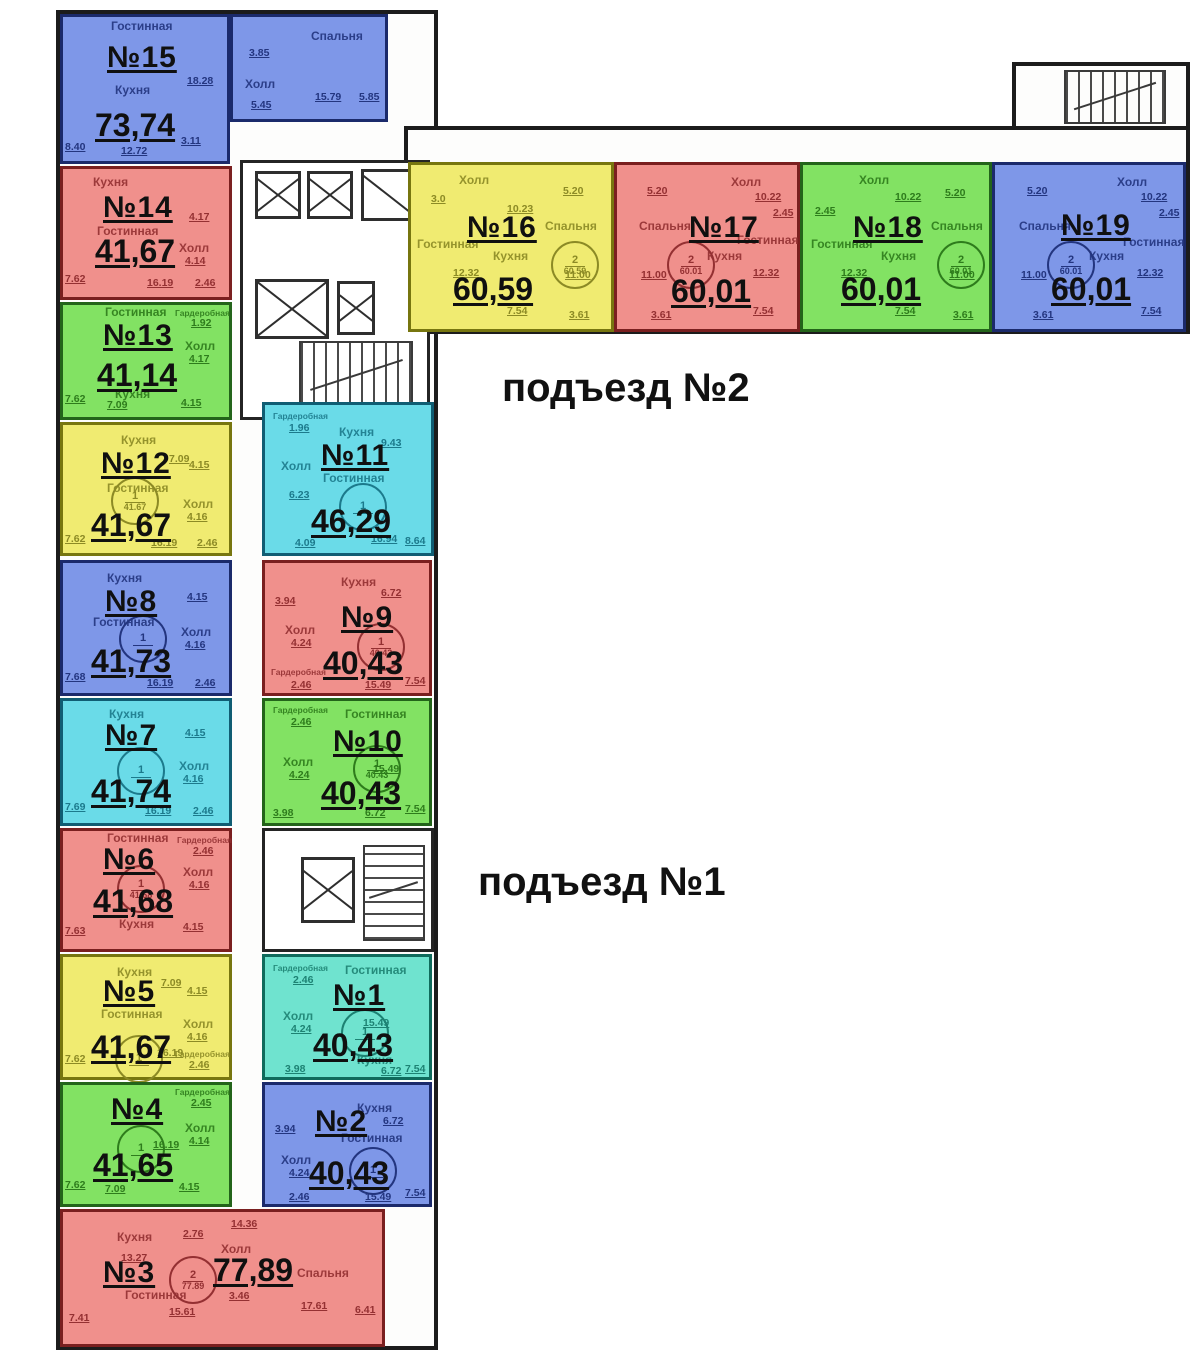 The image size is (1200, 1353). Describe the element at coordinates (171, 983) in the screenshot. I see `dim-label: 7.09` at that location.